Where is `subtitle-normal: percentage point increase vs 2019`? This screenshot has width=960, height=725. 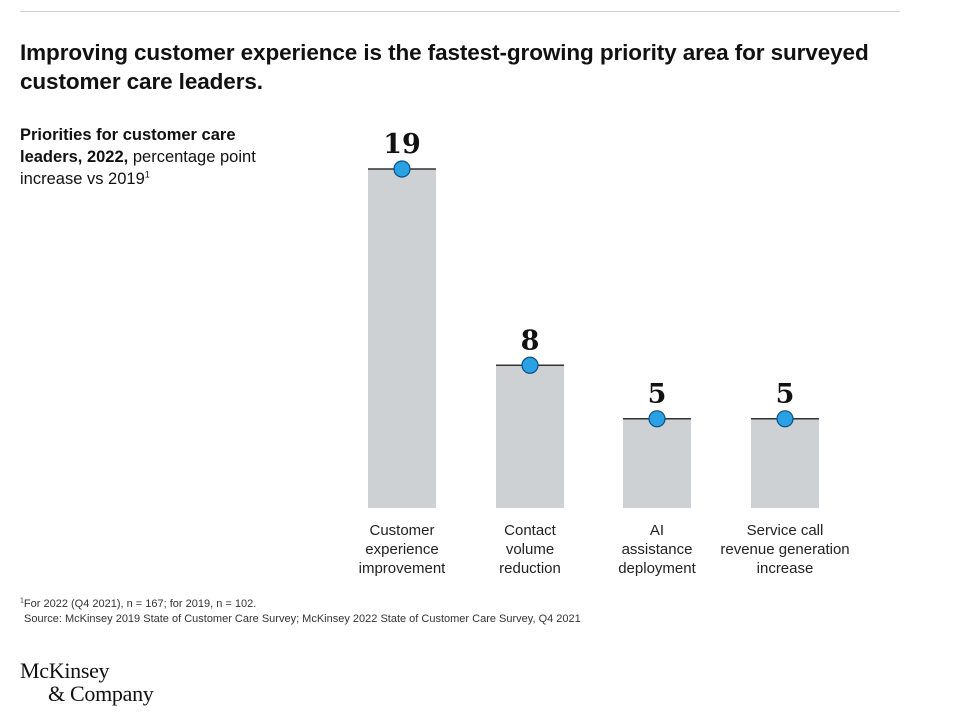
subtitle-normal: percentage point increase vs 2019 is located at coordinates (138, 168).